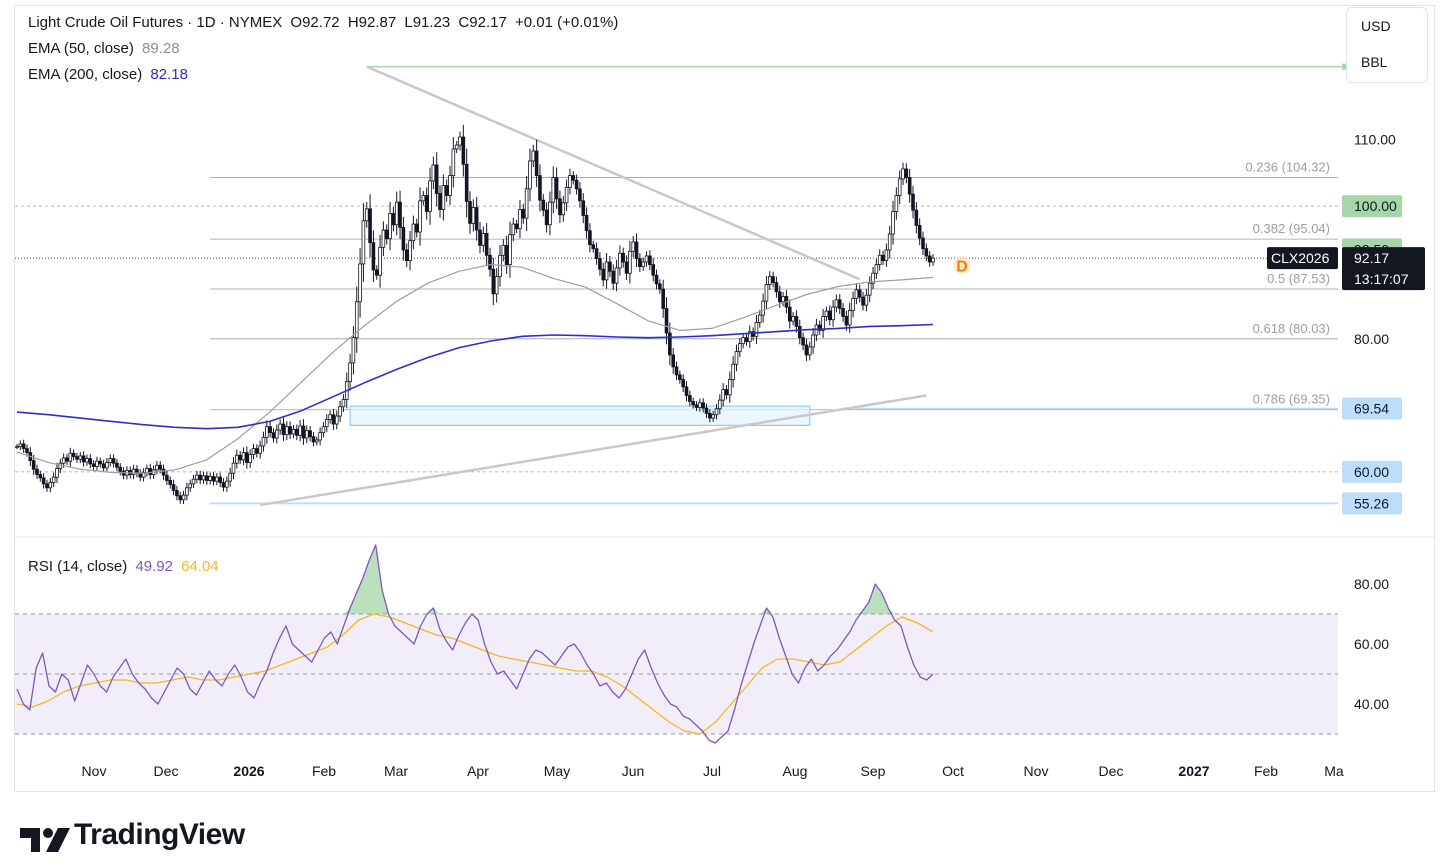  What do you see at coordinates (1371, 408) in the screenshot?
I see `price-label-69.54: 69.54` at bounding box center [1371, 408].